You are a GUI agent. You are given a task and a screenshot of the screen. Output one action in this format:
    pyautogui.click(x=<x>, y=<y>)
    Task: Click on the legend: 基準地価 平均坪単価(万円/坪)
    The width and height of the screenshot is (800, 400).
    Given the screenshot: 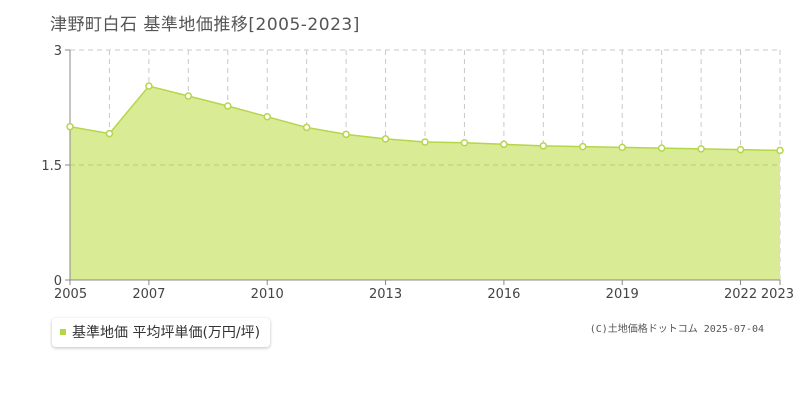 What is the action you would take?
    pyautogui.click(x=161, y=332)
    